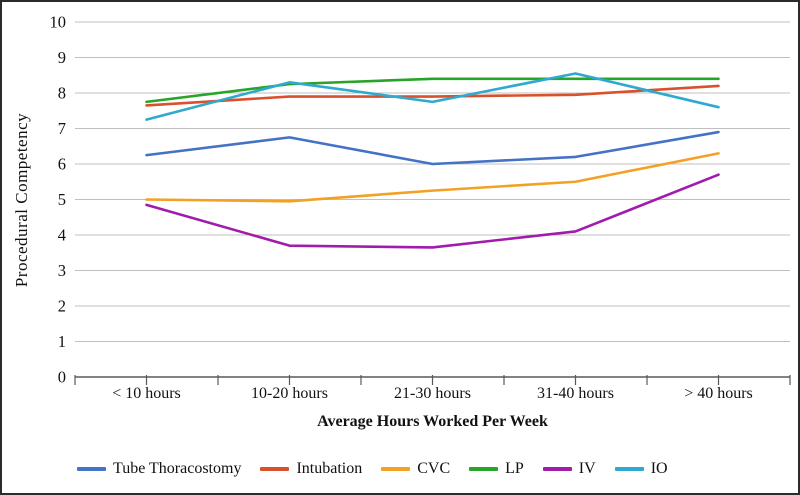 This screenshot has height=495, width=800. Describe the element at coordinates (432, 421) in the screenshot. I see `x-axis-title: Average Hours Worked Per Week` at that location.